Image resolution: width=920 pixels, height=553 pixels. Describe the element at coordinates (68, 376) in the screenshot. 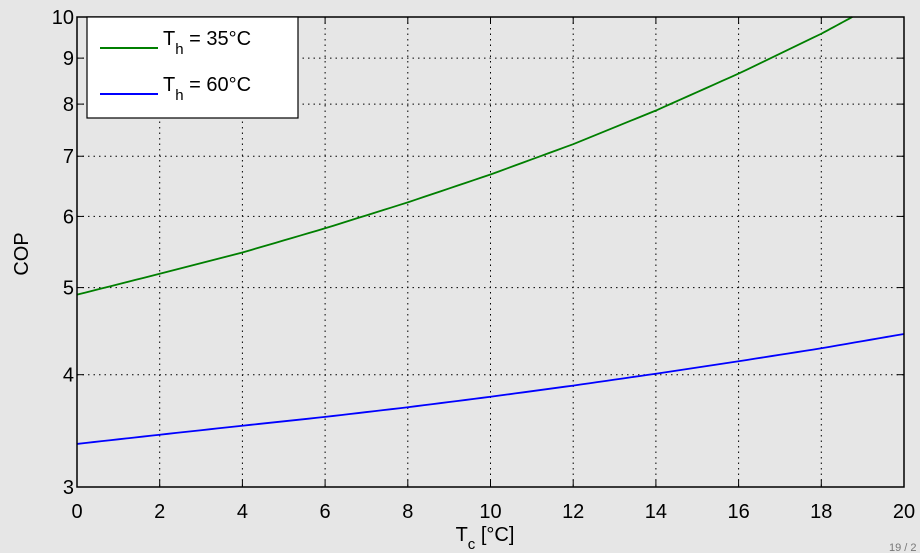

I see `y-tick-label: 4` at that location.